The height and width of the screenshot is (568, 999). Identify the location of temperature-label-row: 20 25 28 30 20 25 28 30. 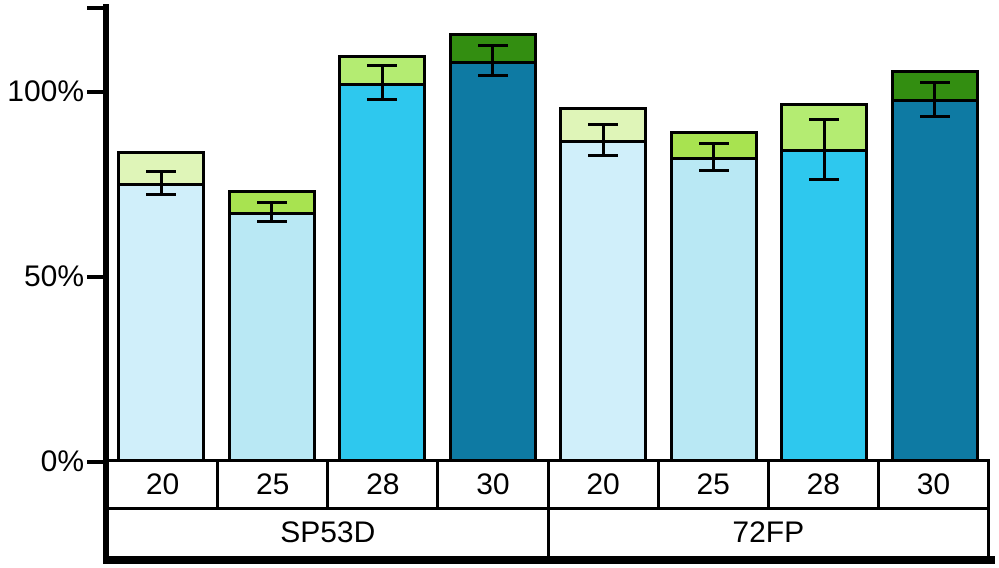
(548, 484).